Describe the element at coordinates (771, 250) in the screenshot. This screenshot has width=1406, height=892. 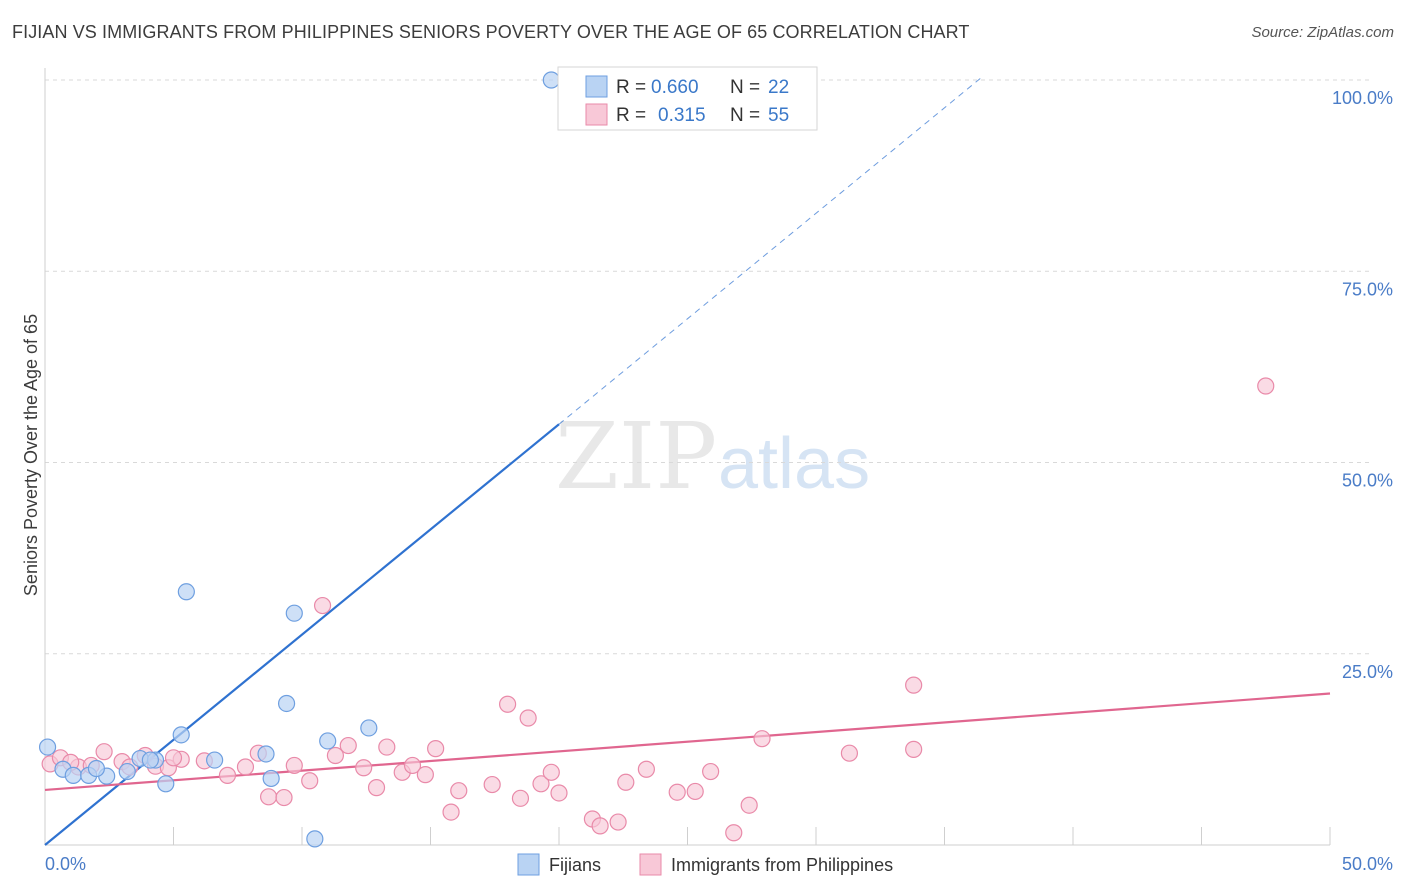
I see `trend-line-fijians-extension` at that location.